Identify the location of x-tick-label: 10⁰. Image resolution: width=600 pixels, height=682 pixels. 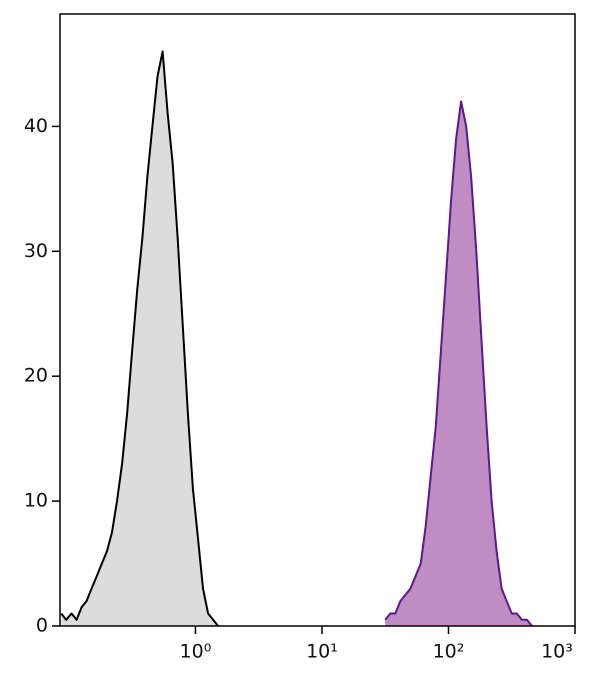
(196, 652).